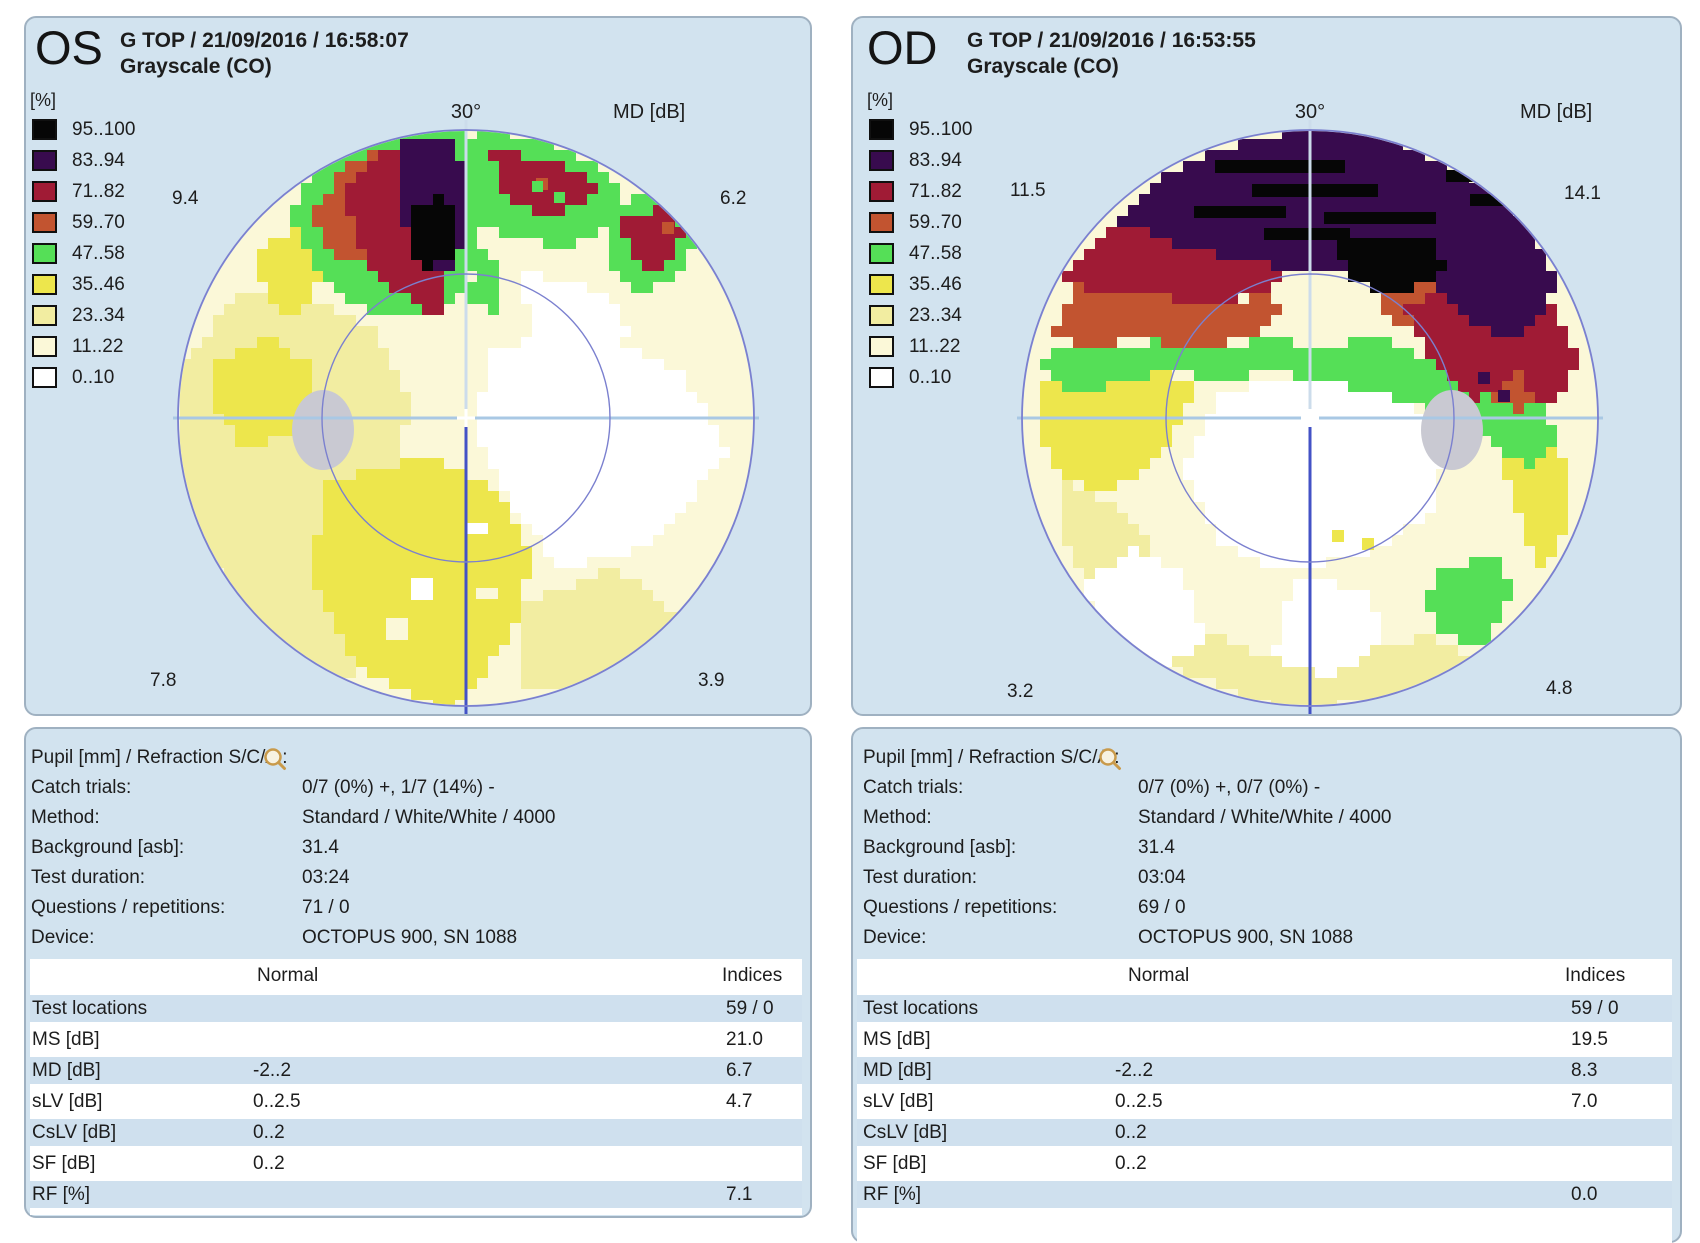 The image size is (1700, 1243). I want to click on table-row: RF [%] 0.0, so click(1264, 1194).